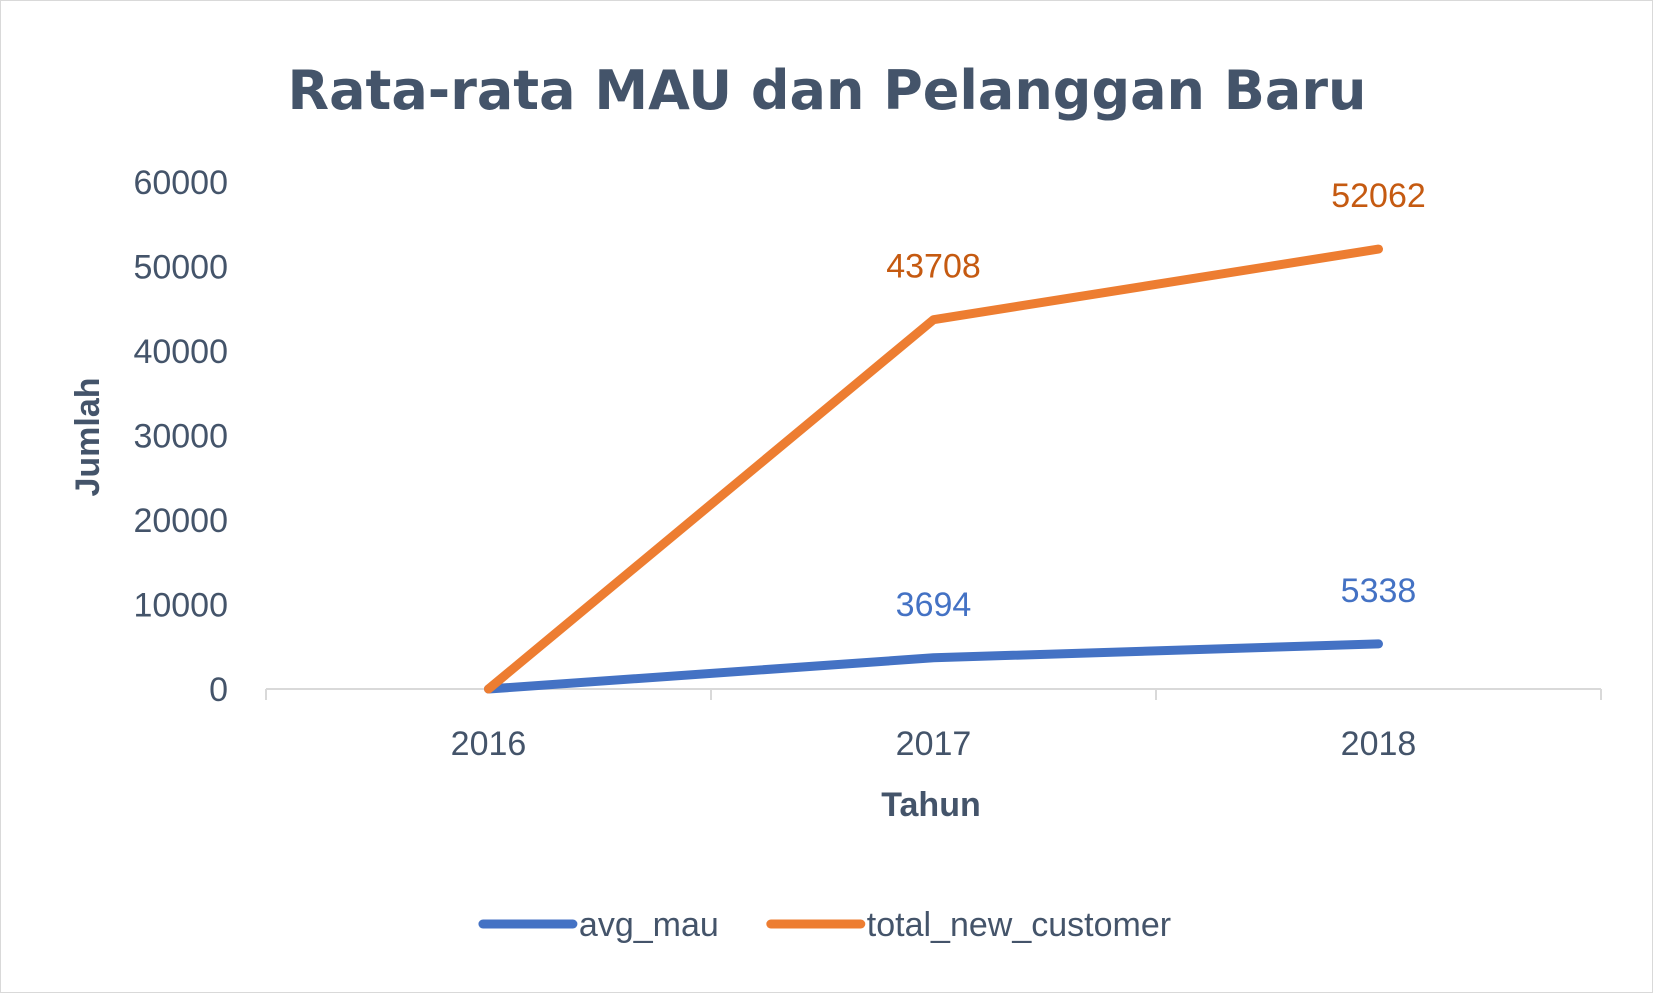 The height and width of the screenshot is (994, 1653). What do you see at coordinates (1019, 925) in the screenshot?
I see `legend-label: total_new_customer` at bounding box center [1019, 925].